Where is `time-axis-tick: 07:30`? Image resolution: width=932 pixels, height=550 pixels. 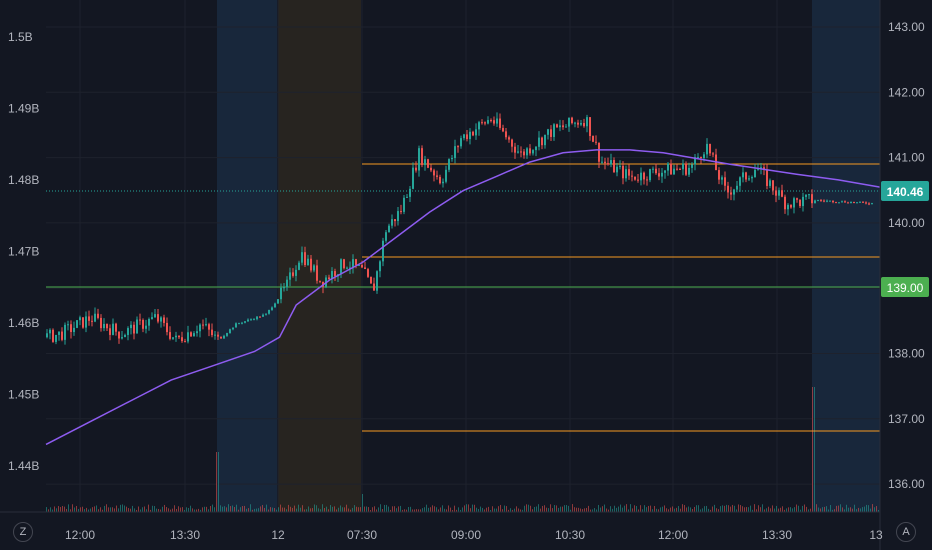 time-axis-tick: 07:30 is located at coordinates (362, 535).